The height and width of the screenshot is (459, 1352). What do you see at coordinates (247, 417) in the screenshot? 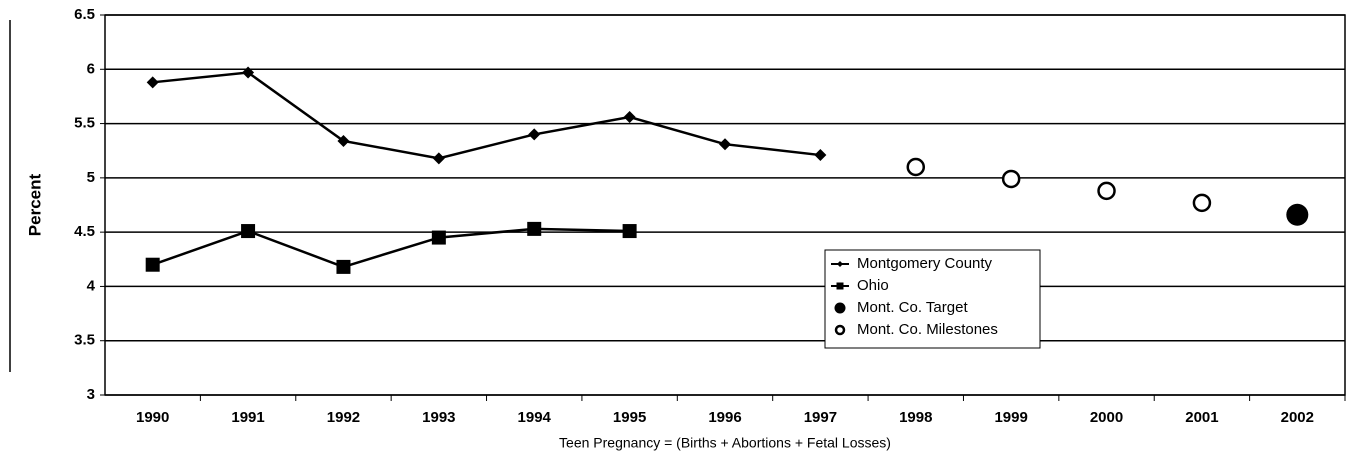
I see `x-tick-label: 1991` at bounding box center [247, 417].